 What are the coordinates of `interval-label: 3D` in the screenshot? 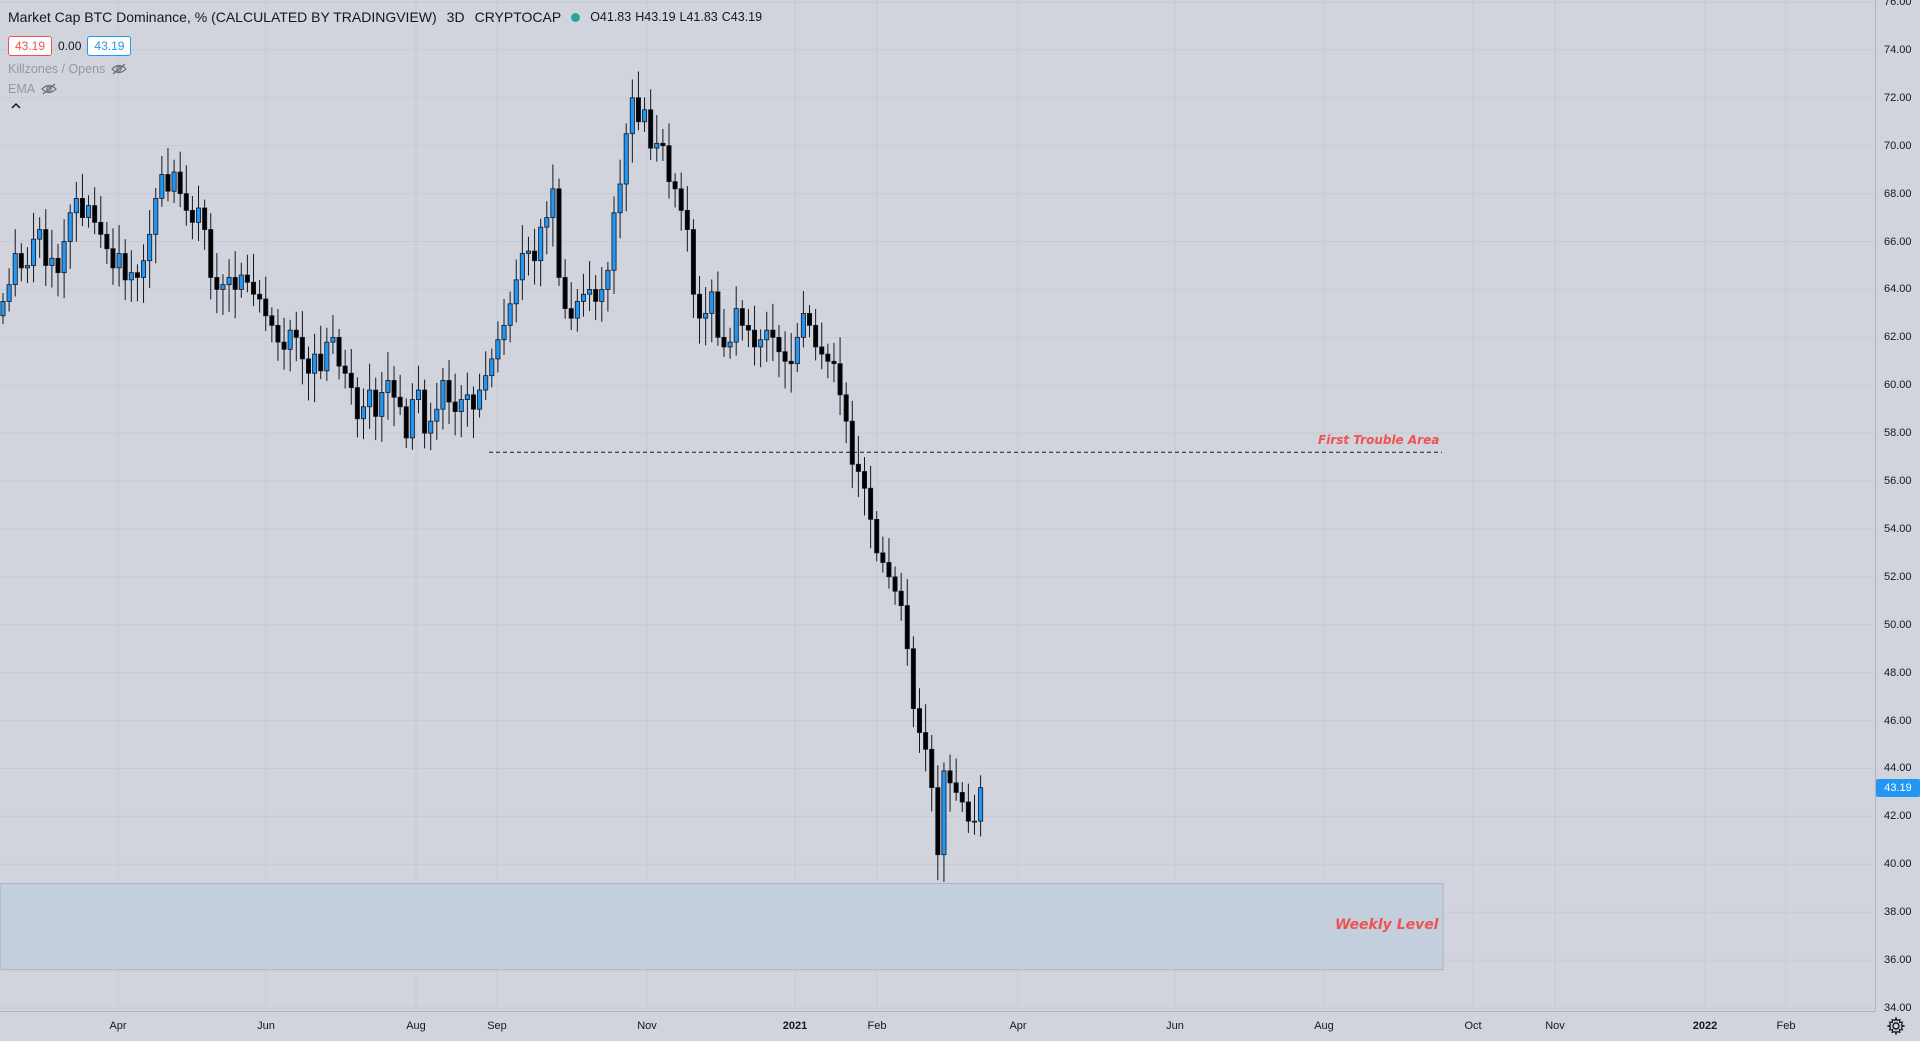 It's located at (455, 17).